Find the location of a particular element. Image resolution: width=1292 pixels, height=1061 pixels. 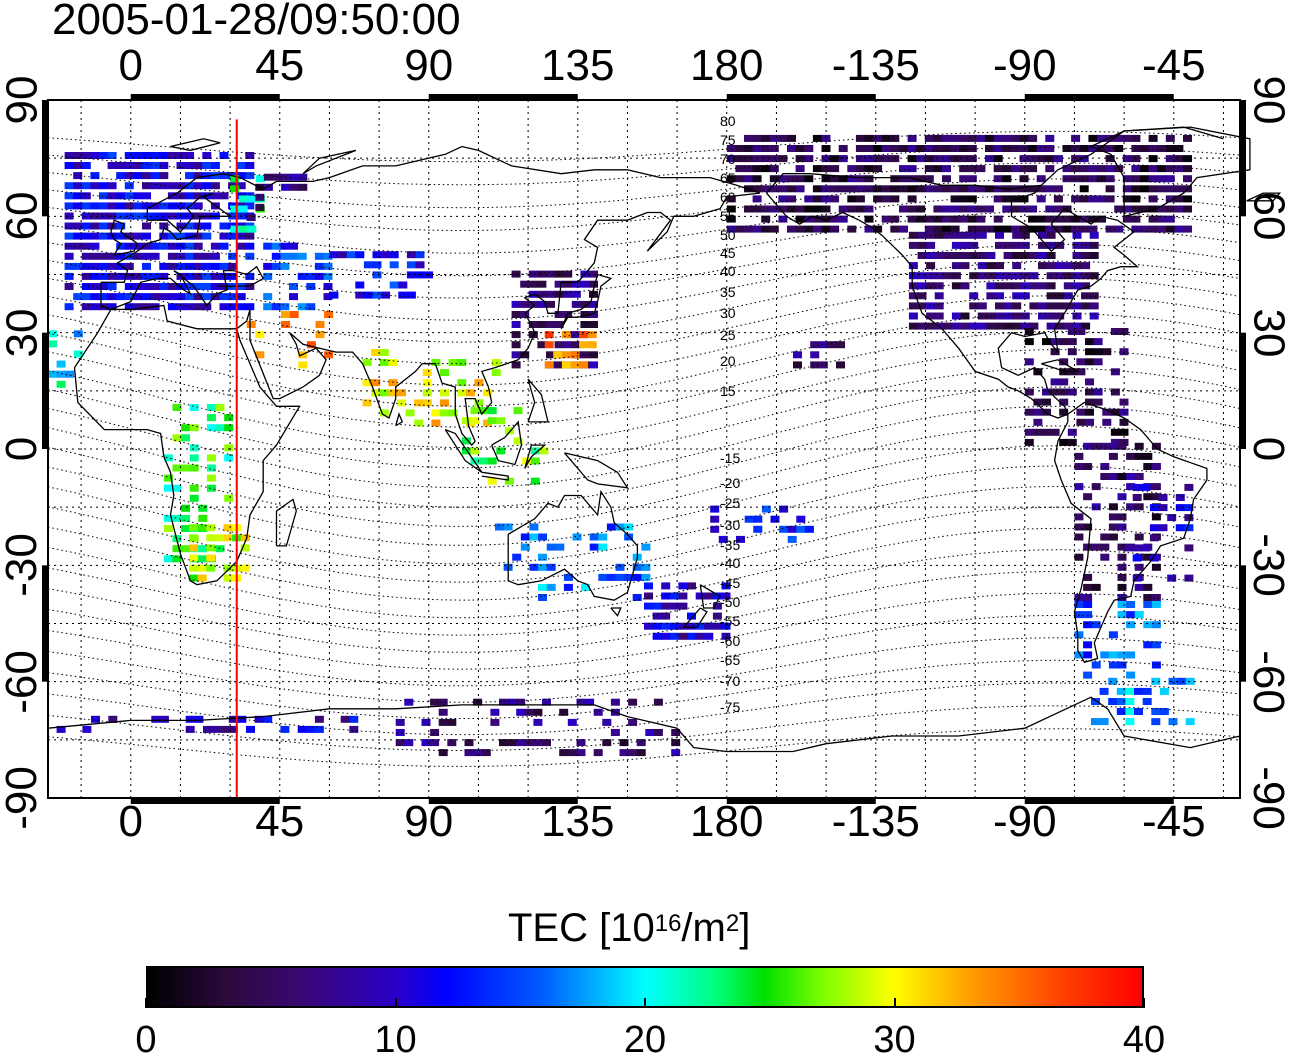

top-lon-tick-label: -45 is located at coordinates (1173, 65).